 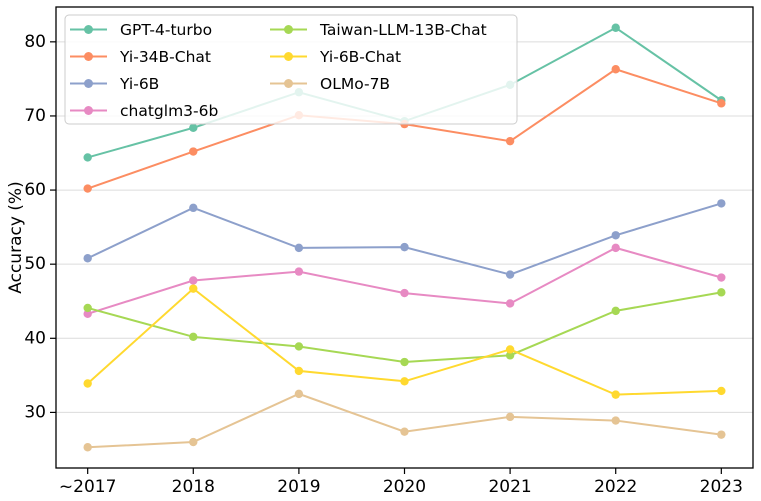 I want to click on y-axis-label: Accuracy (%), so click(x=16, y=237).